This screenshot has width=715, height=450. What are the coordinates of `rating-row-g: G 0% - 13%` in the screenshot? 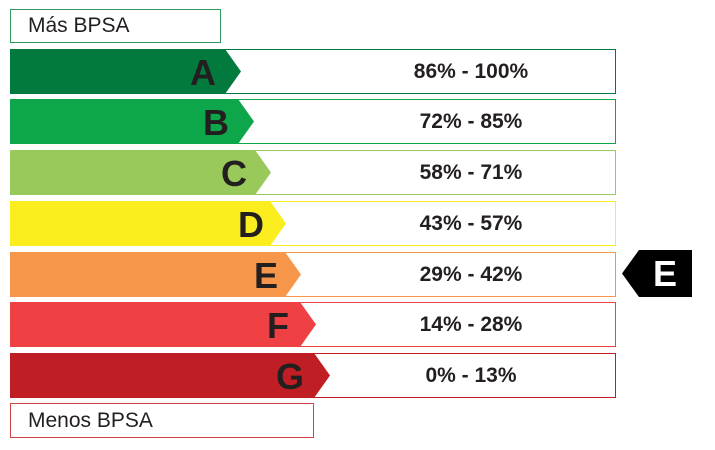 It's located at (313, 375).